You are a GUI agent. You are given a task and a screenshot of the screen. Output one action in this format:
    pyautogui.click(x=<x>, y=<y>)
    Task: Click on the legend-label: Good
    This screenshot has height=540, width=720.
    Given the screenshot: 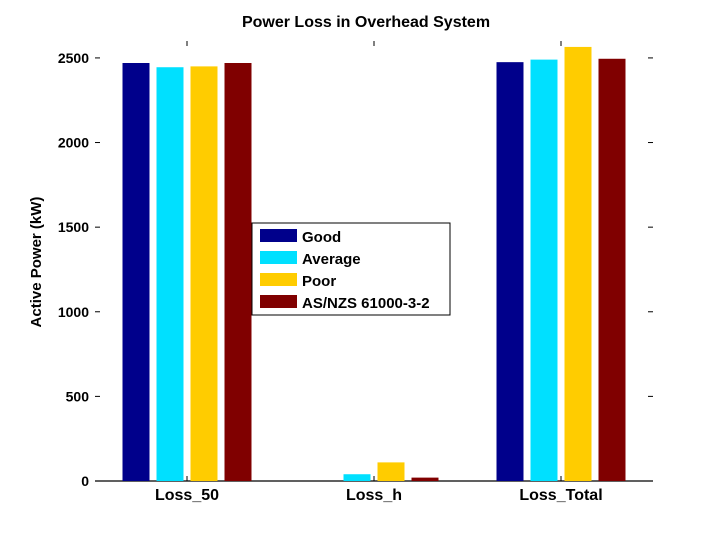 What is the action you would take?
    pyautogui.click(x=321, y=237)
    